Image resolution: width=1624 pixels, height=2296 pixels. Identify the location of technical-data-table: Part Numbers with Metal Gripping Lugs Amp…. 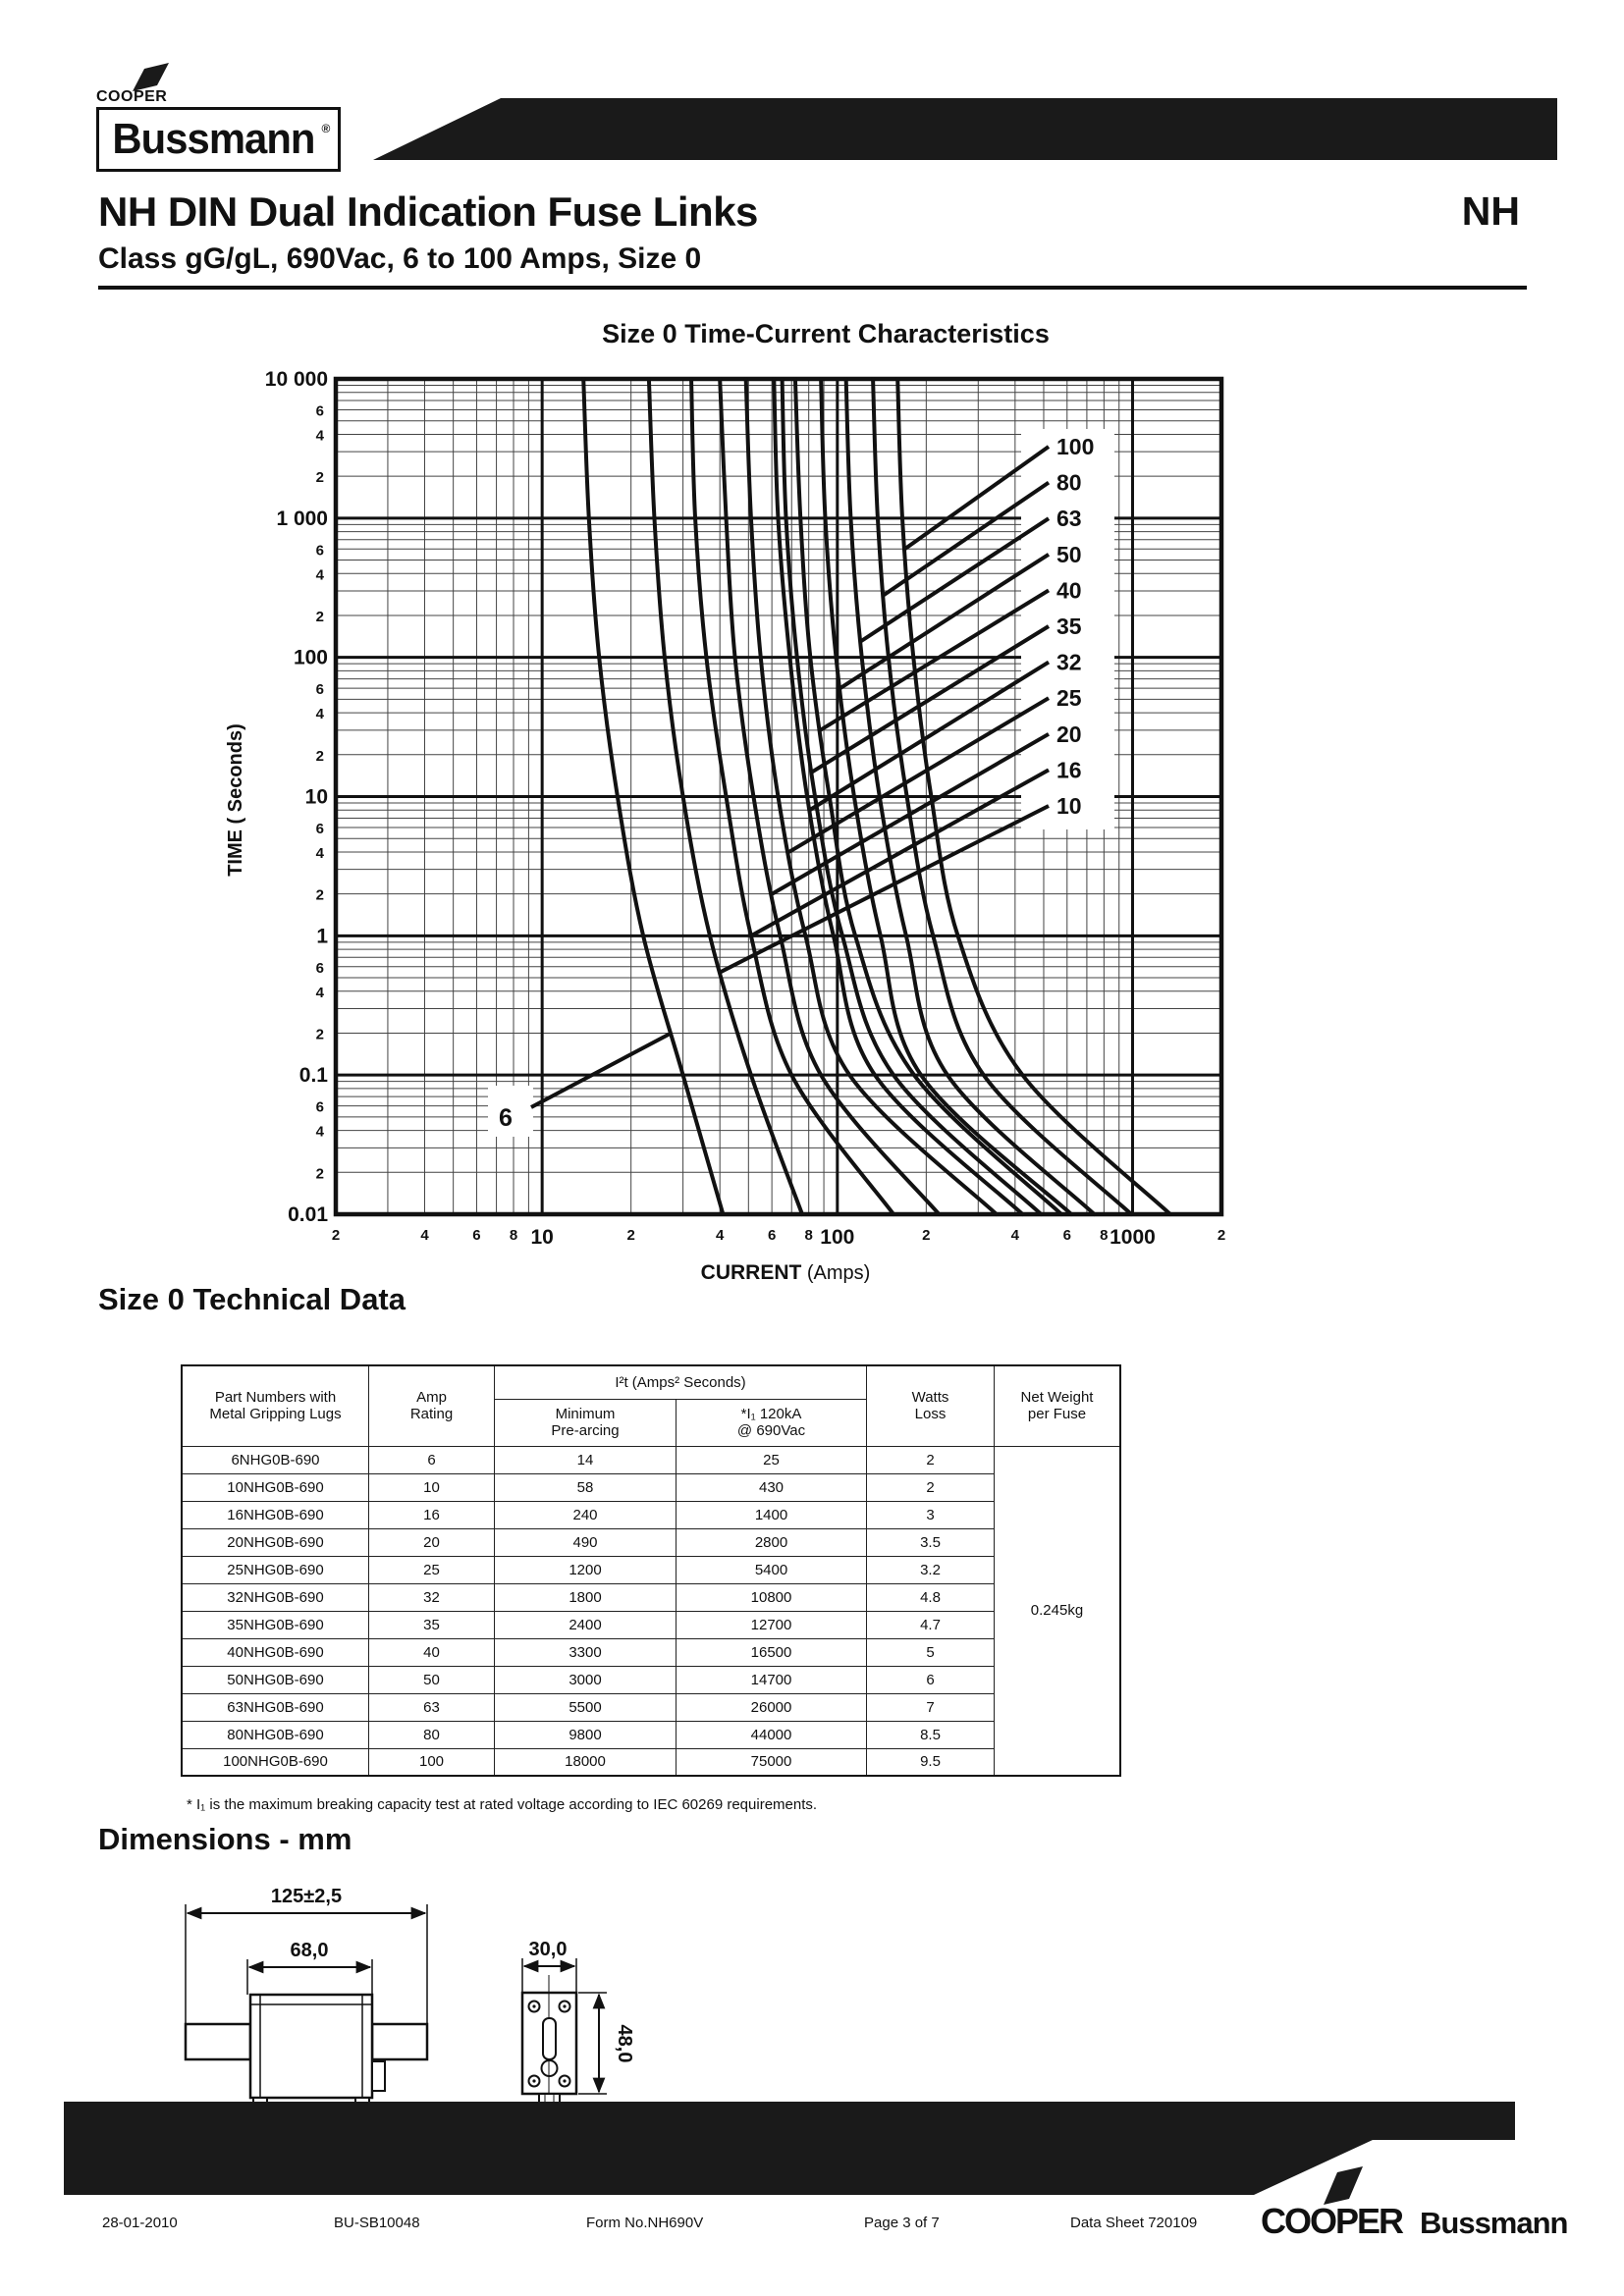
(651, 1571).